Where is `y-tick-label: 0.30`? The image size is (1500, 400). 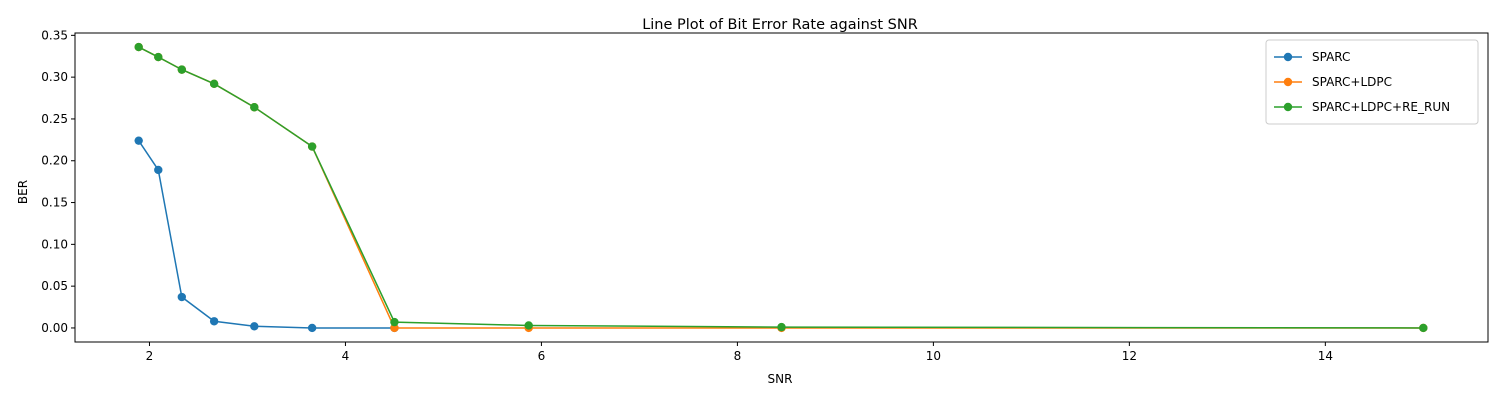
y-tick-label: 0.30 is located at coordinates (54, 77).